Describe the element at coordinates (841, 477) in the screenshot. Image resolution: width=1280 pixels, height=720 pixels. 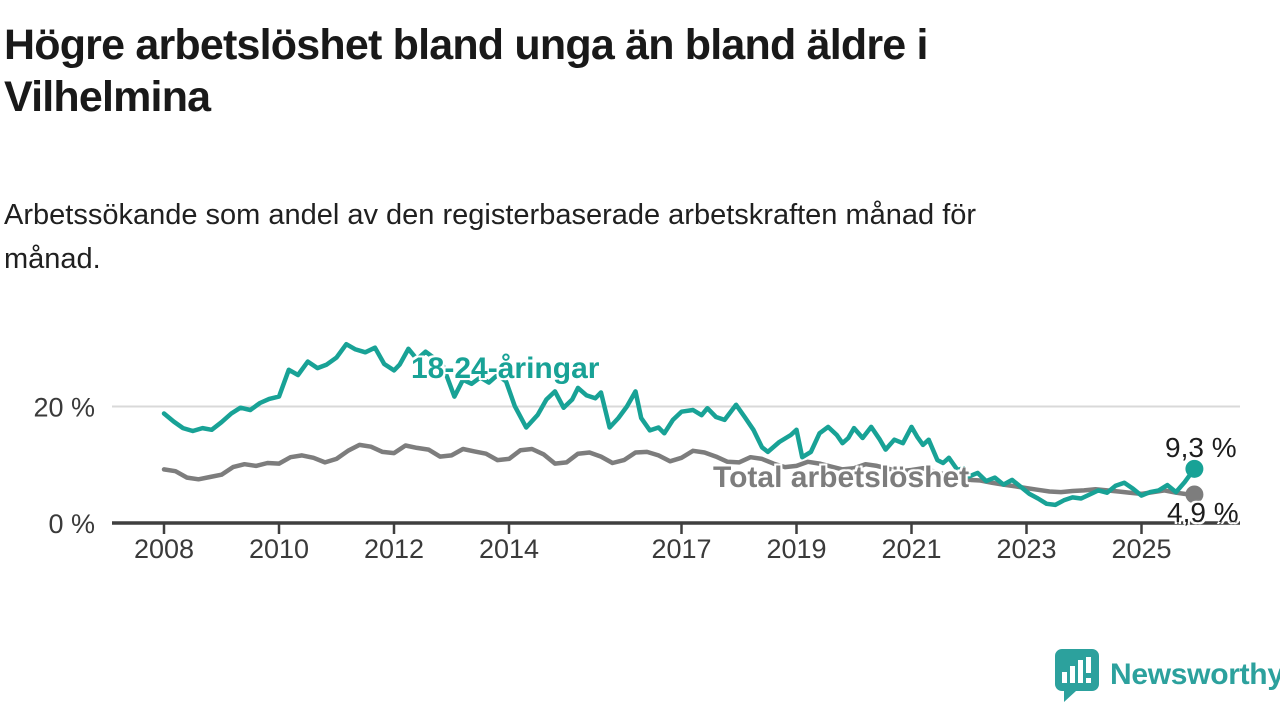
I see `series-label-total: Total arbetslöshet` at that location.